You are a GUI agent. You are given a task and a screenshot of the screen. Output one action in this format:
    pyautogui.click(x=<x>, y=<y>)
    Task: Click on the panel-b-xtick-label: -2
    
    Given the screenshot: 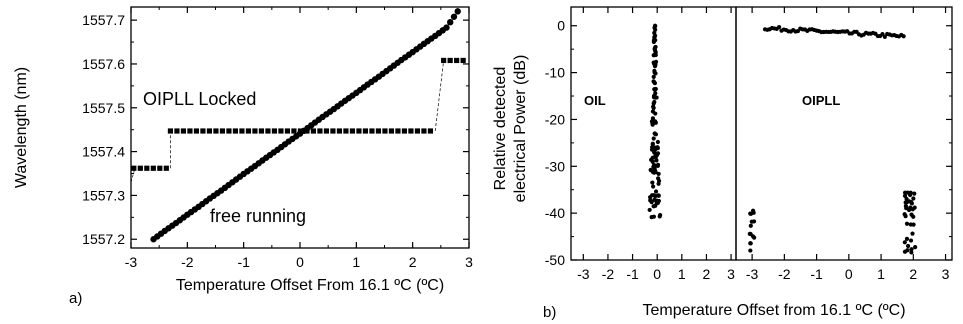 What is the action you would take?
    pyautogui.click(x=784, y=274)
    